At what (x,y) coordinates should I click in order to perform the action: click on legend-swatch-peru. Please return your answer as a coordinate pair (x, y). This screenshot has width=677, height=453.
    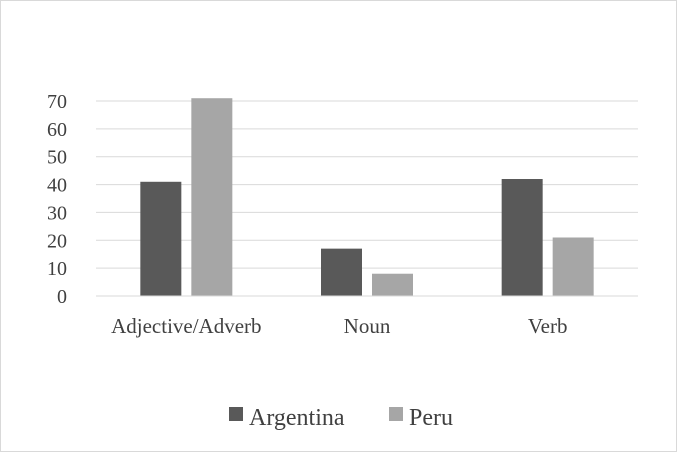
    Looking at the image, I should click on (396, 414).